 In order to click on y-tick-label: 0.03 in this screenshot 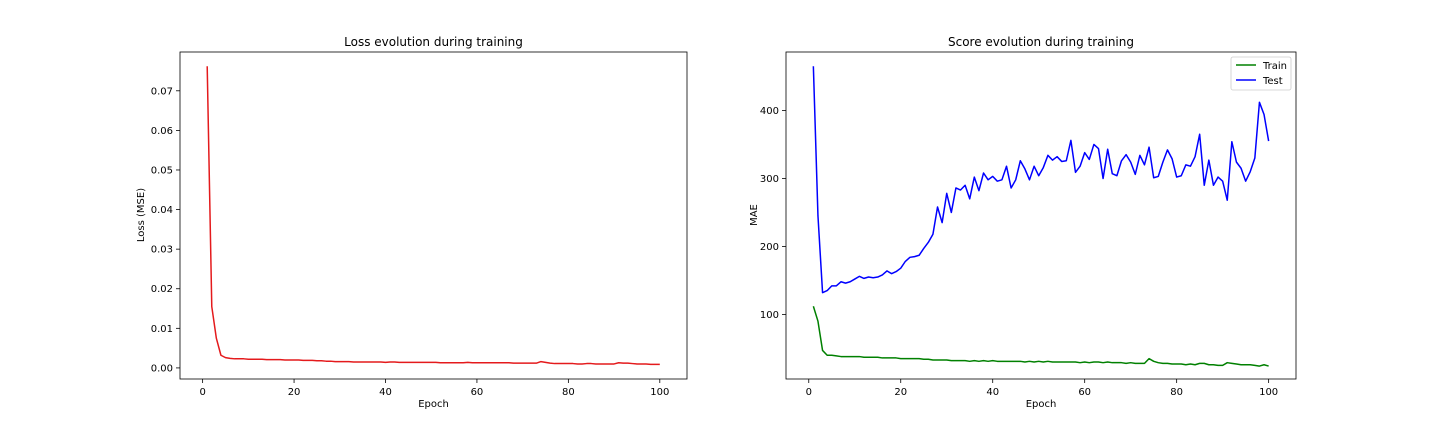, I will do `click(162, 250)`.